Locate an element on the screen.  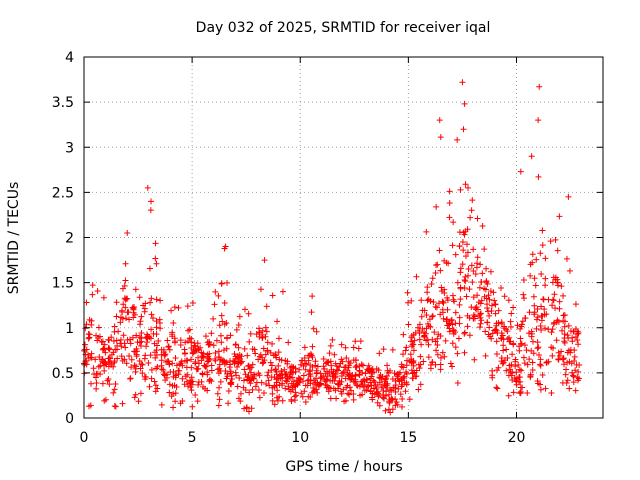
y-tick-label: 3.5 is located at coordinates (63, 103).